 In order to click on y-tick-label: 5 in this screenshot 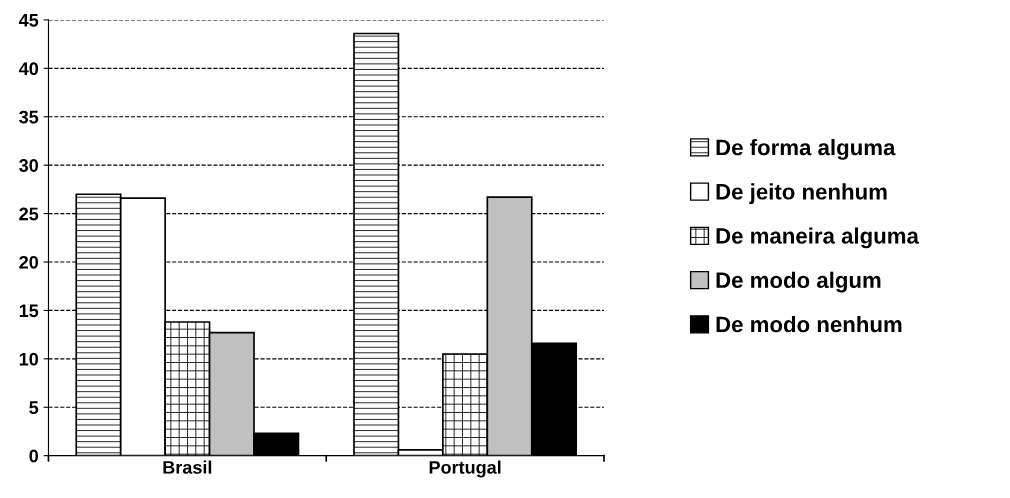, I will do `click(34, 407)`.